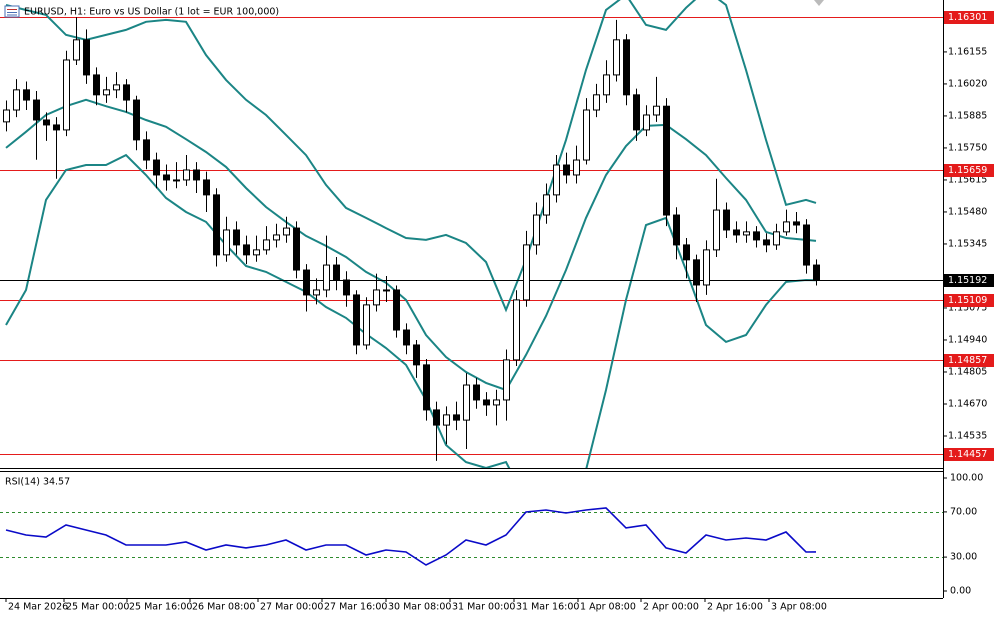  Describe the element at coordinates (735, 607) in the screenshot. I see `x-tick-label: 2 Apr 16:00` at that location.